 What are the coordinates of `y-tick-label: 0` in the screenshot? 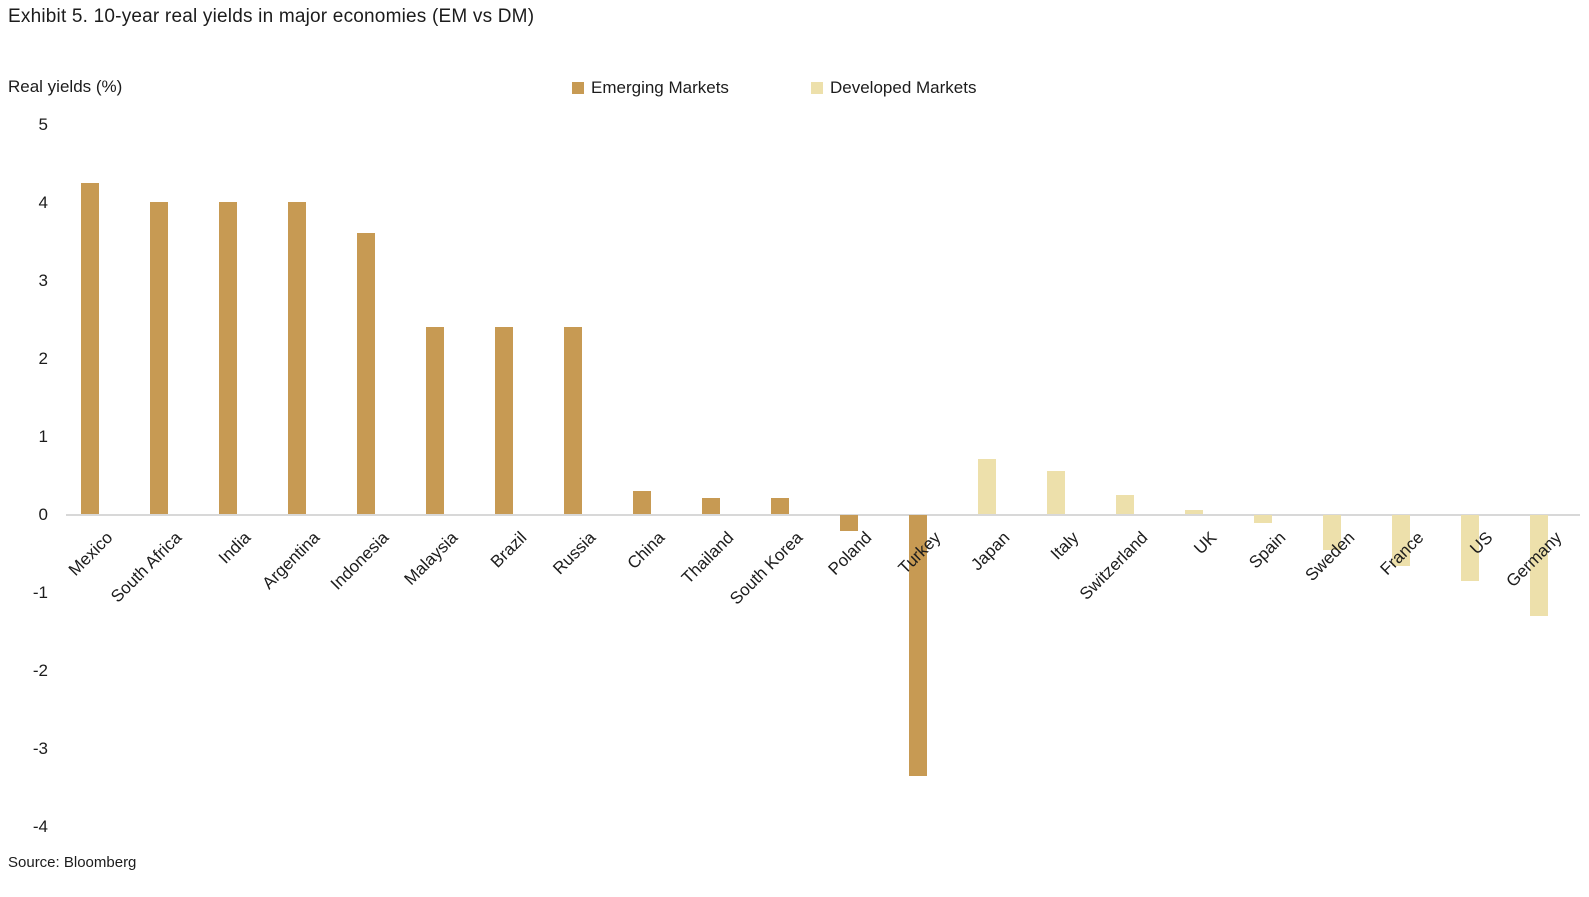 It's located at (43, 514).